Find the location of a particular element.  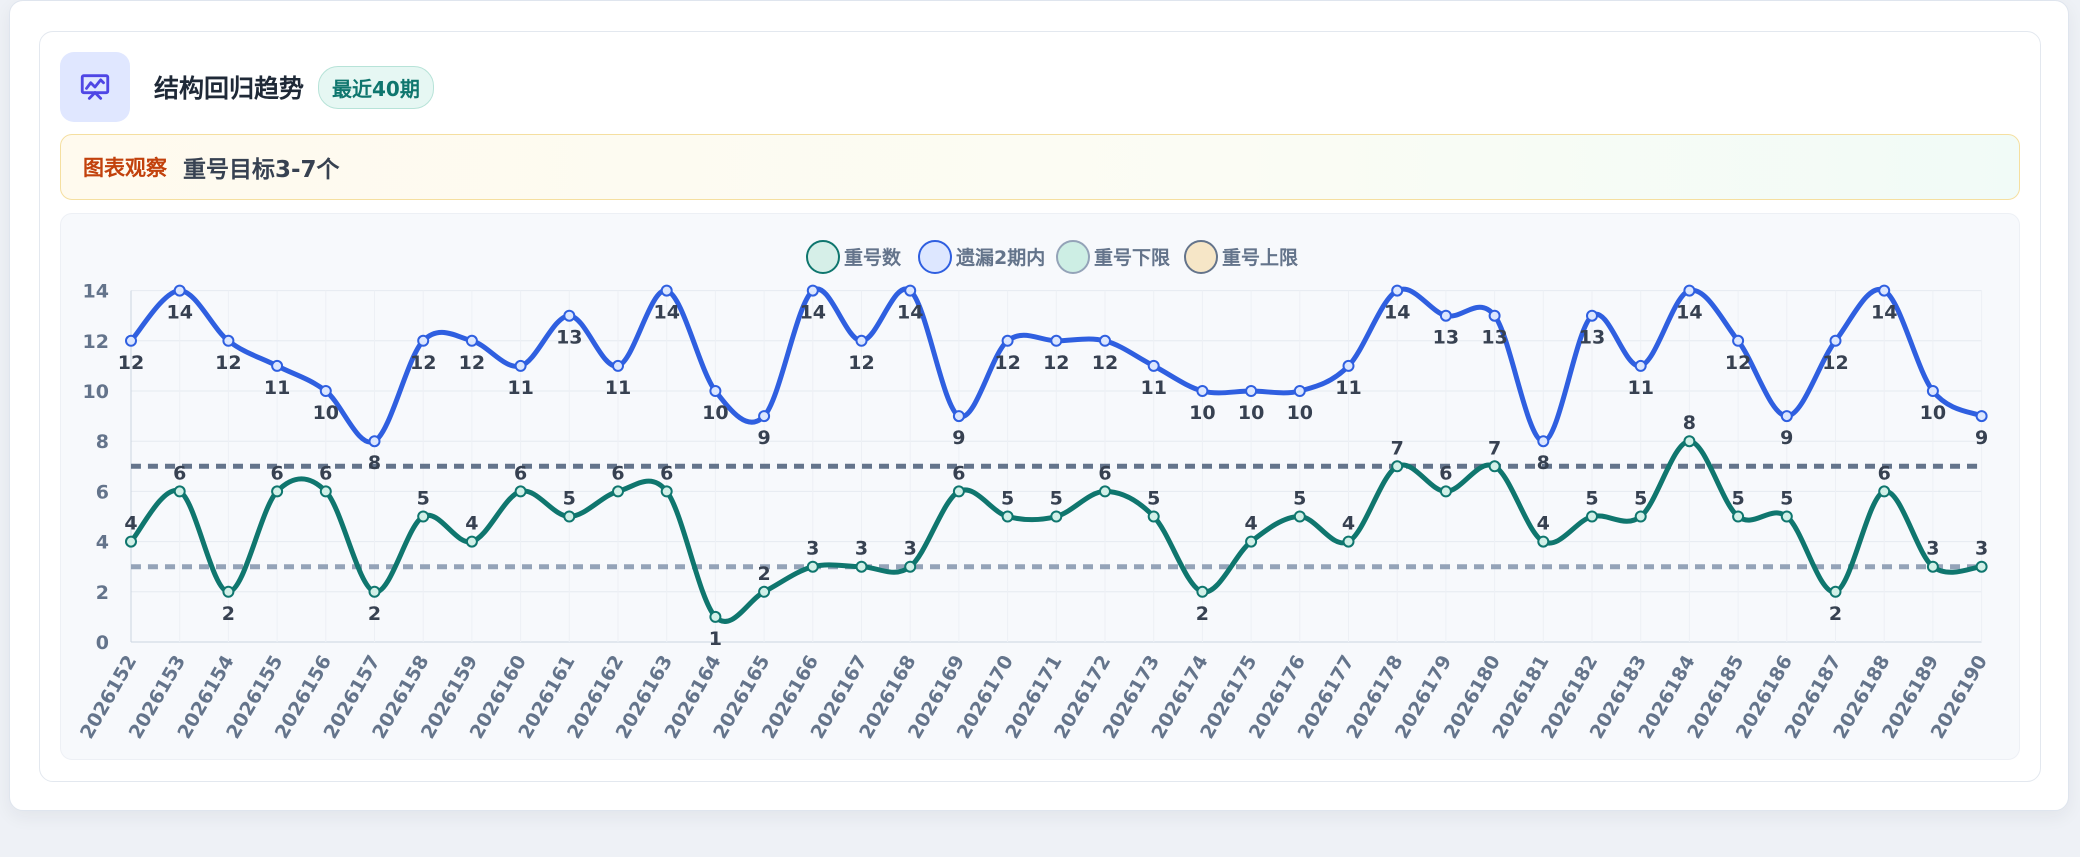

repeat-series-data-label: 7 is located at coordinates (1494, 448).